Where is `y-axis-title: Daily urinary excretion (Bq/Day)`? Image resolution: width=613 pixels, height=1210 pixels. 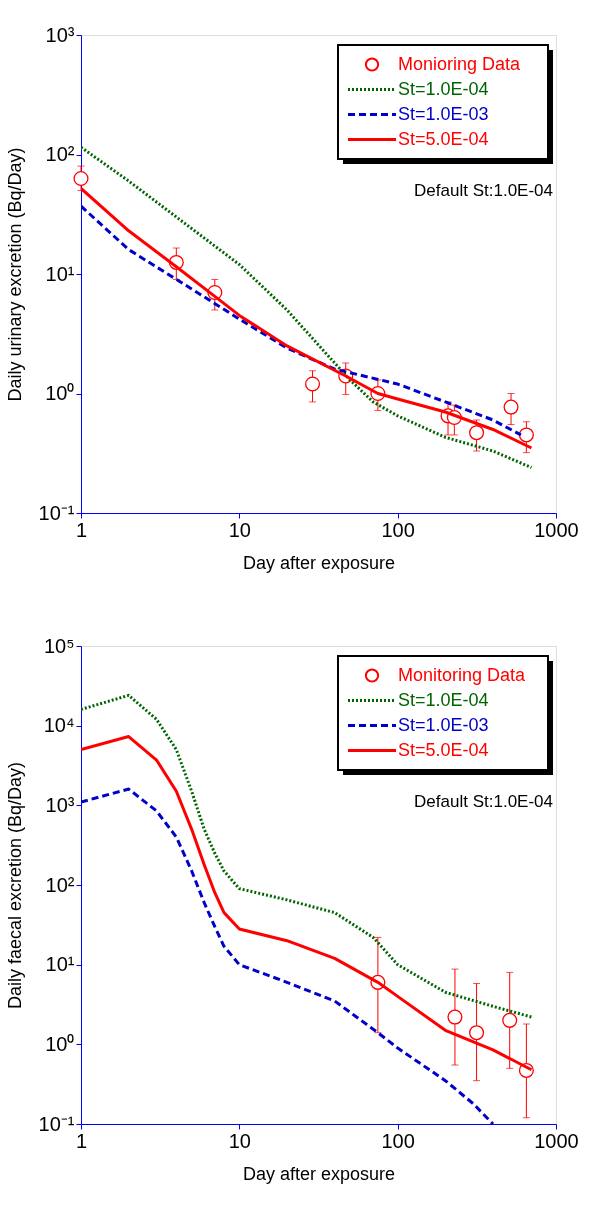 y-axis-title: Daily urinary excretion (Bq/Day) is located at coordinates (14, 274).